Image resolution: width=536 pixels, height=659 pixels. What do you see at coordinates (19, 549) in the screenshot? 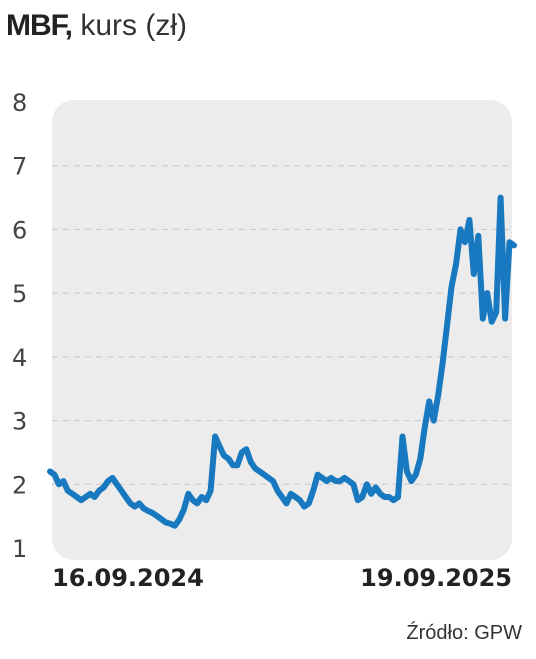
I see `y-tick-label: 1` at bounding box center [19, 549].